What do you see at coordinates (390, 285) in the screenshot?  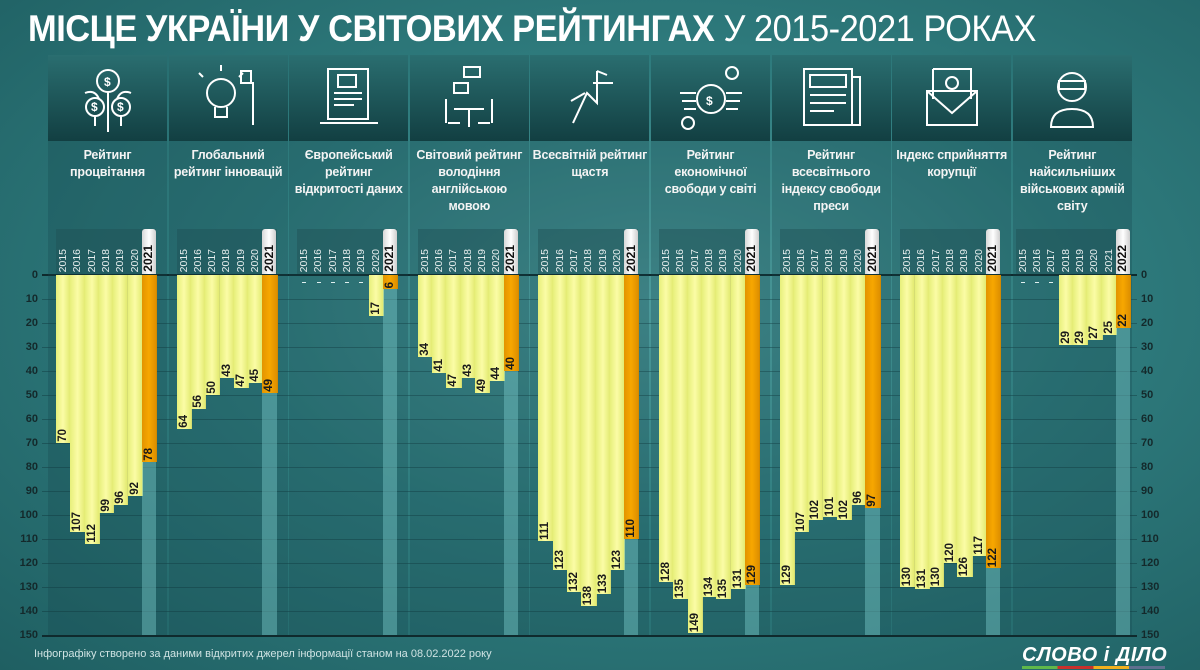 I see `value-label: 6` at bounding box center [390, 285].